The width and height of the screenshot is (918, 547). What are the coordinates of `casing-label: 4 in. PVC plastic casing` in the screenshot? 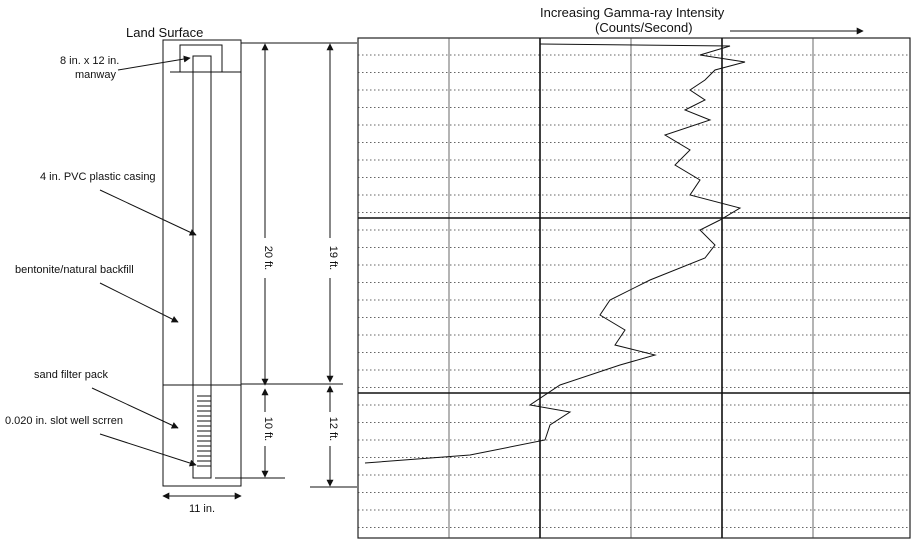 It's located at (98, 177).